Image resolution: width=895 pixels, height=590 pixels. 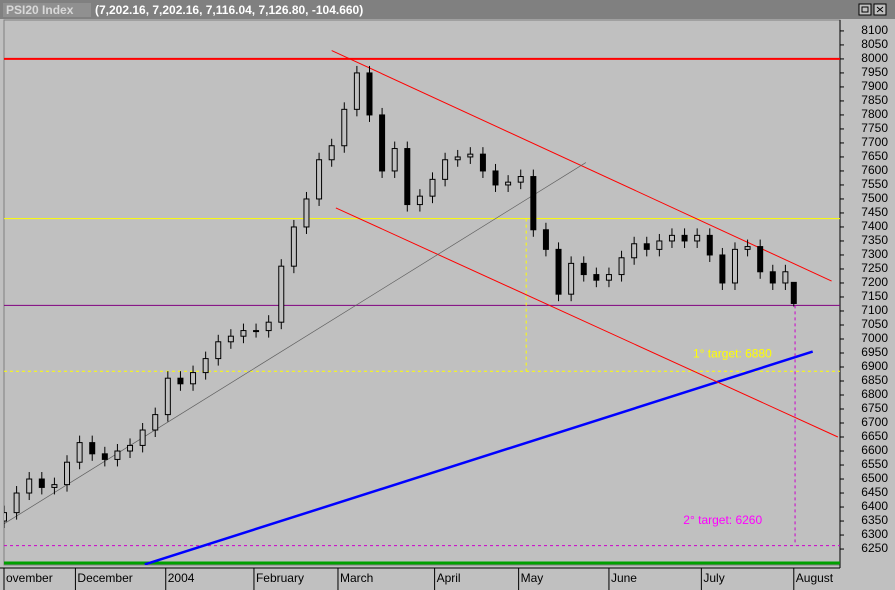 I want to click on y-tick-label: 7150, so click(x=874, y=296).